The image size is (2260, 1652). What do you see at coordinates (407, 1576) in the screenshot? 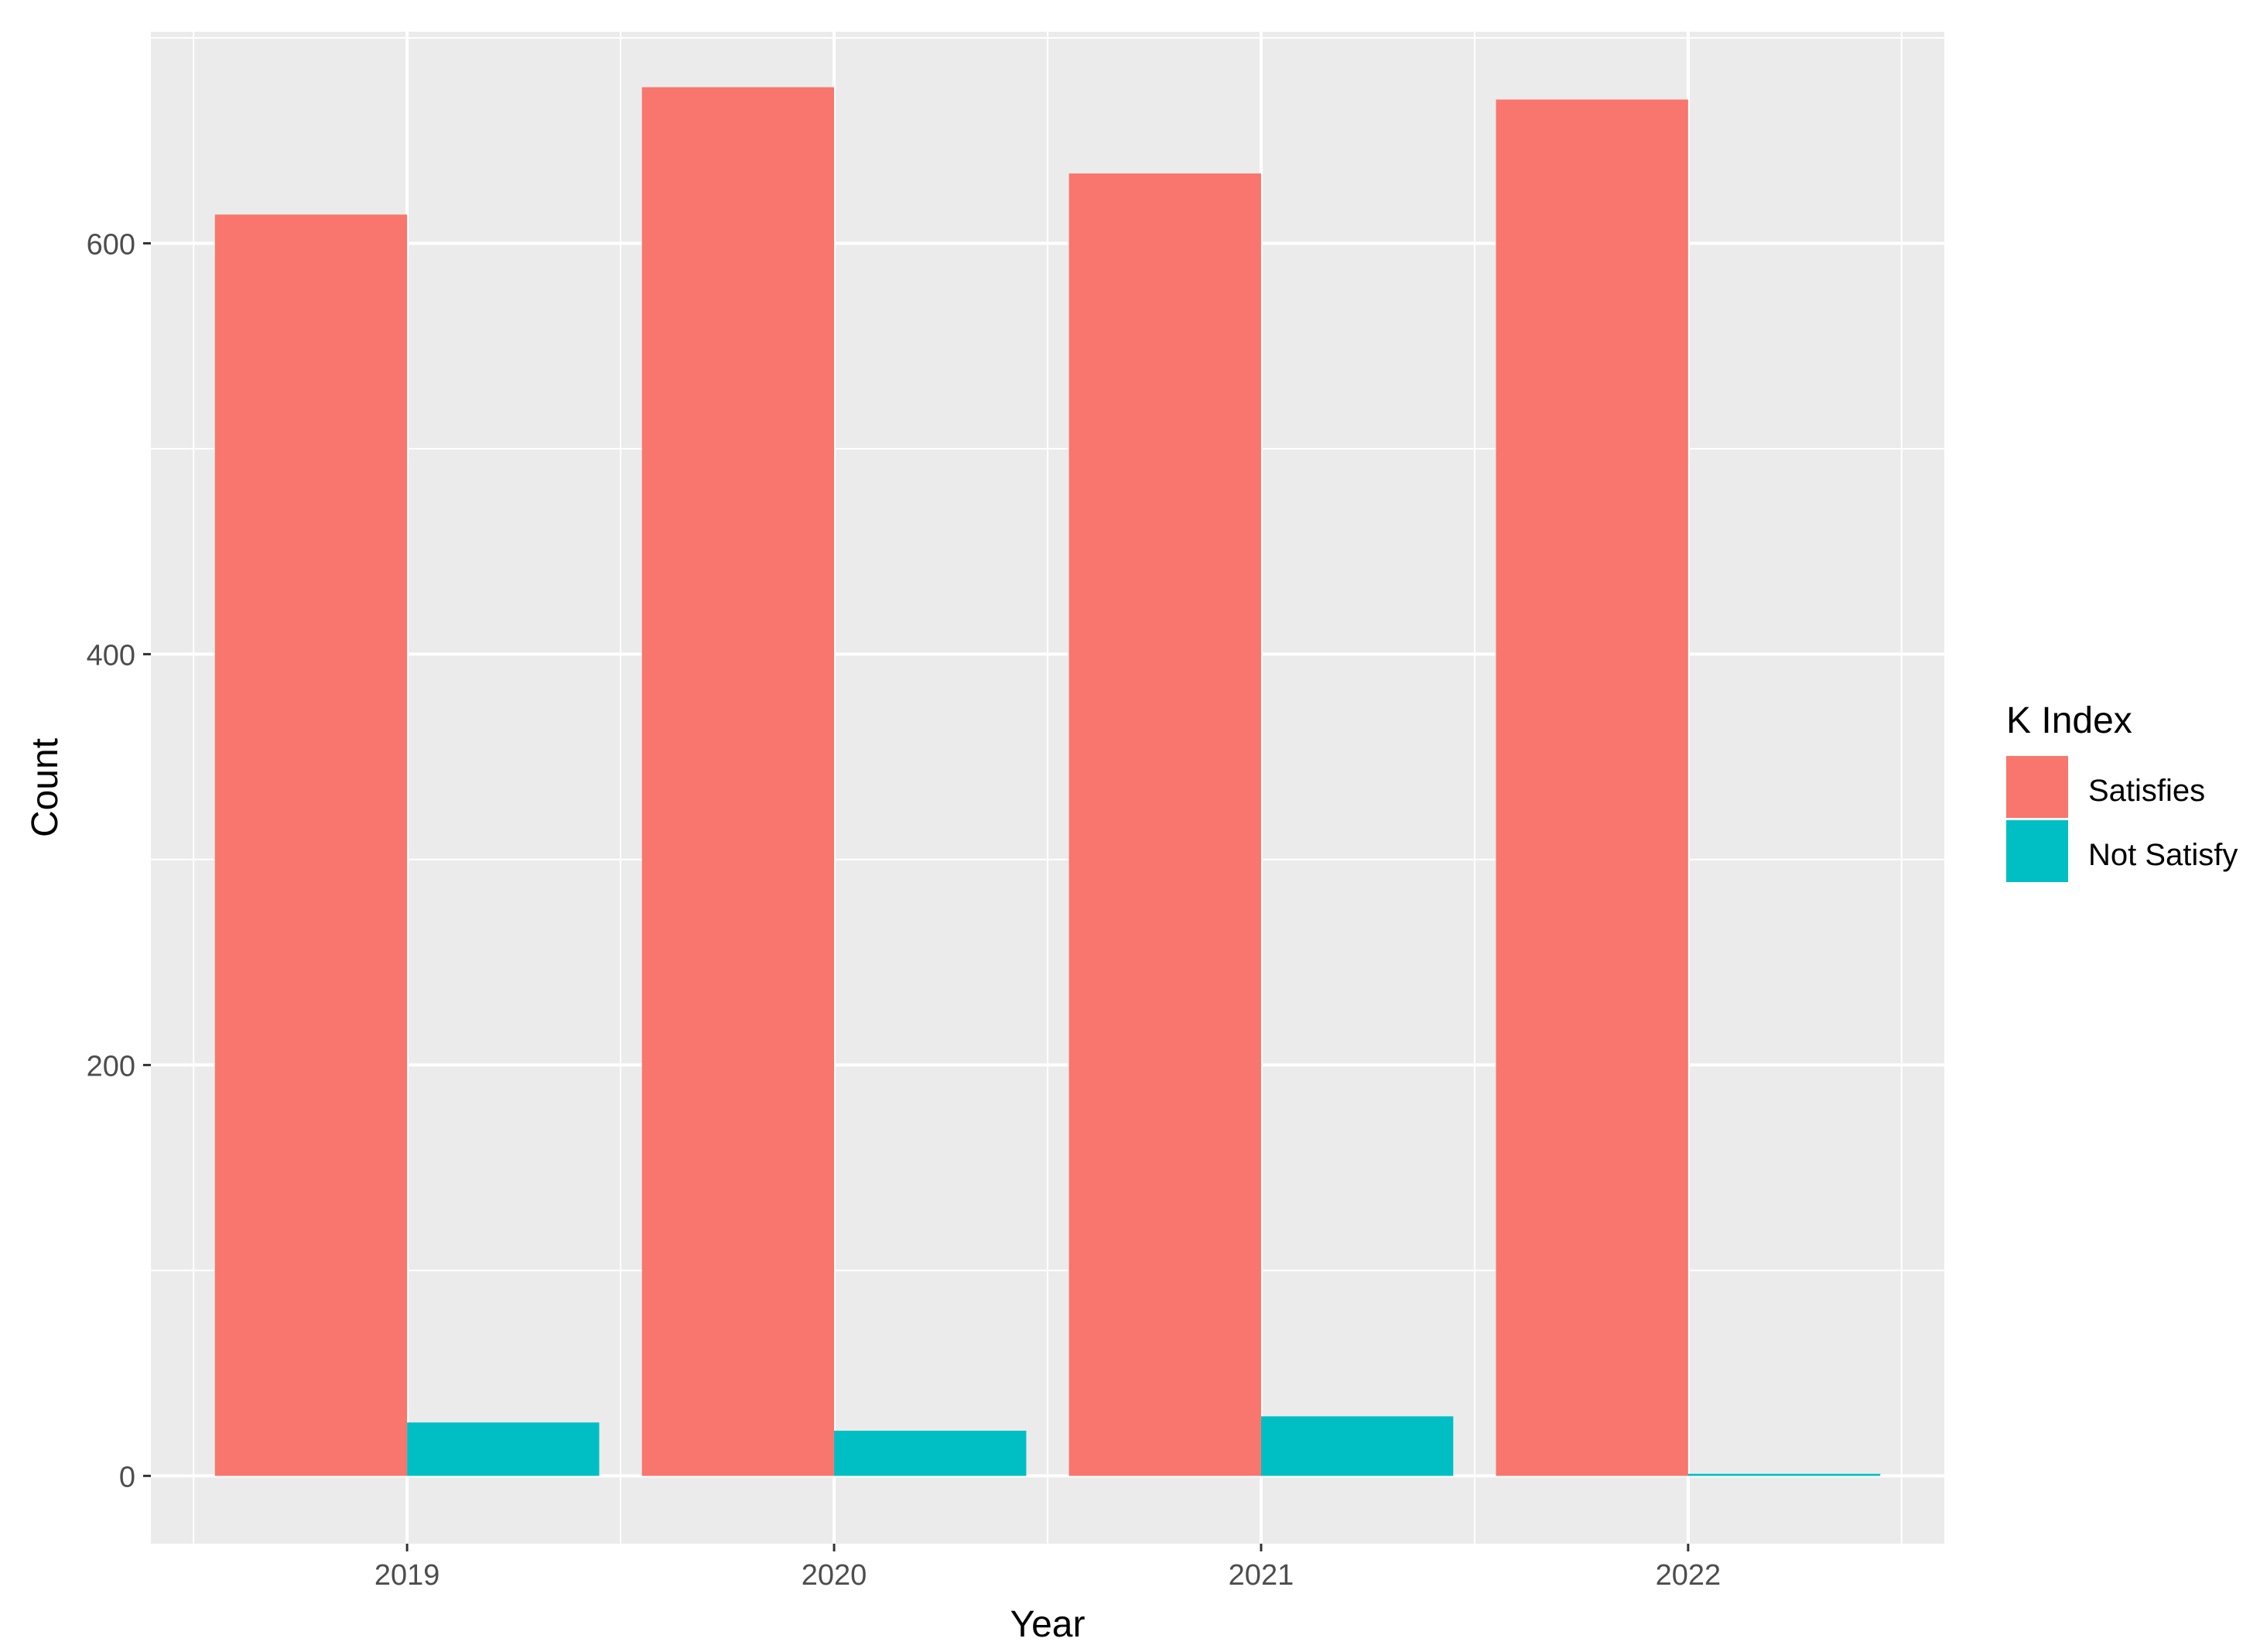
I see `x-tick-label: 2019` at bounding box center [407, 1576].